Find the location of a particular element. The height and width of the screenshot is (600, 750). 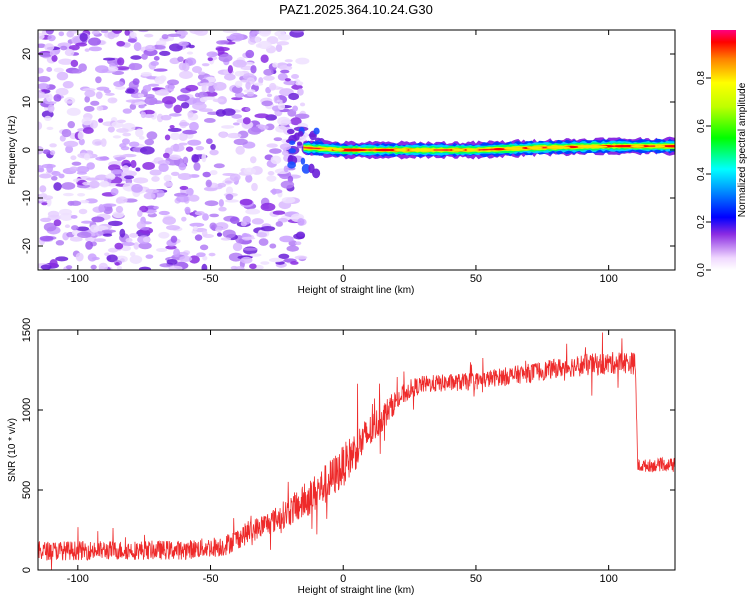

spectrogram-y-tick-label: -20 is located at coordinates (27, 246).